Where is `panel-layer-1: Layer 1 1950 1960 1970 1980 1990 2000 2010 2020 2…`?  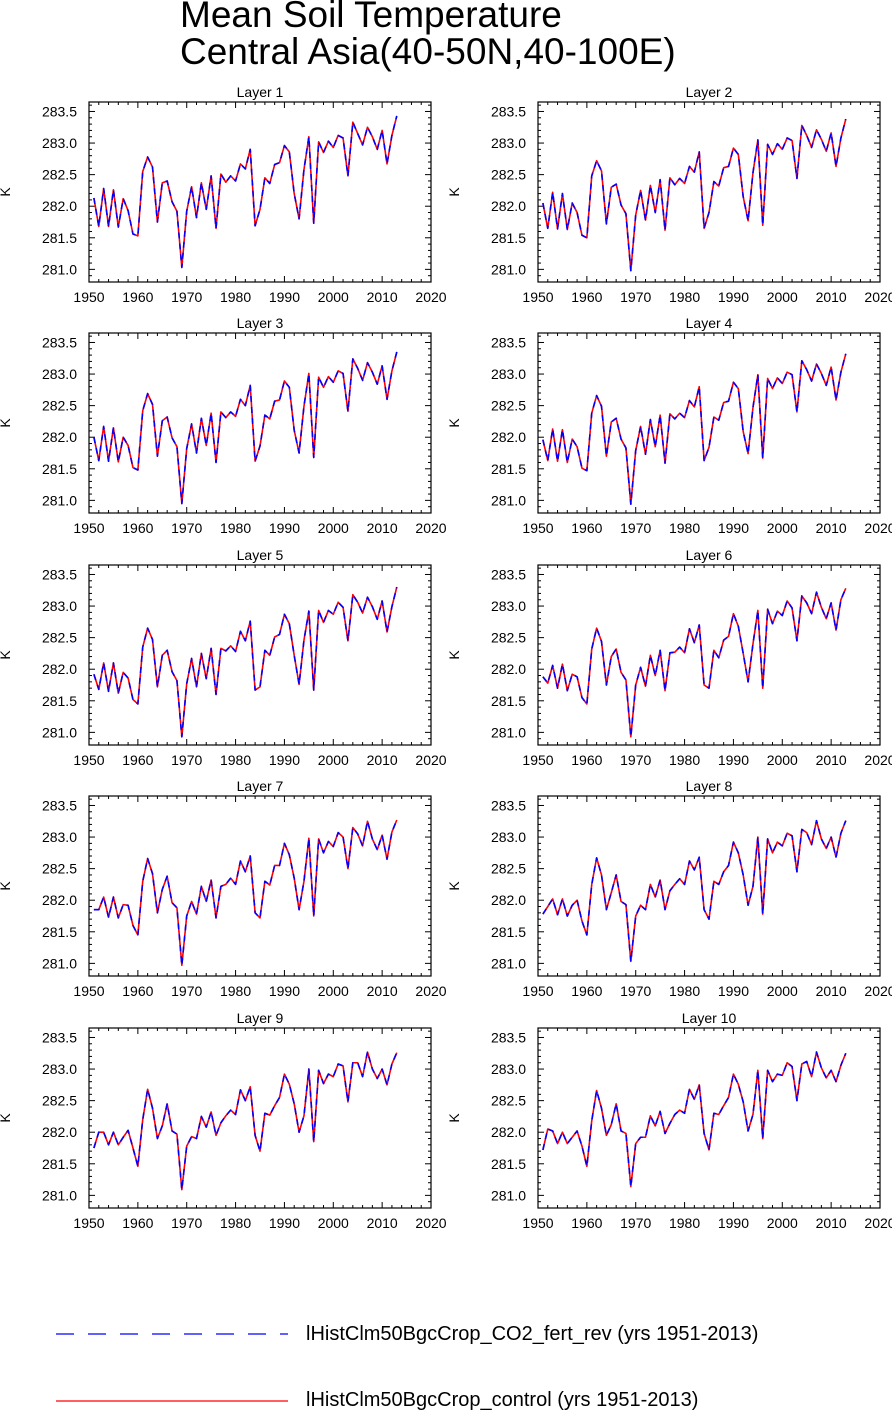
panel-layer-1: Layer 1 1950 1960 1970 1980 1990 2000 2010 2020 2… is located at coordinates (223, 194).